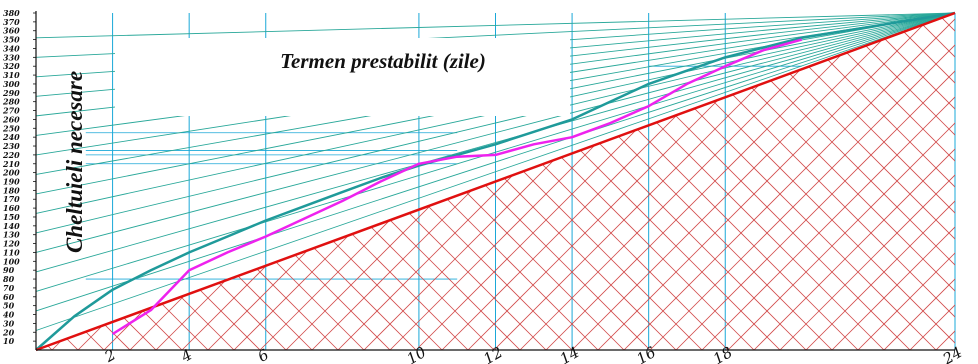 The height and width of the screenshot is (364, 978). I want to click on y-tick-label: 60, so click(9, 297).